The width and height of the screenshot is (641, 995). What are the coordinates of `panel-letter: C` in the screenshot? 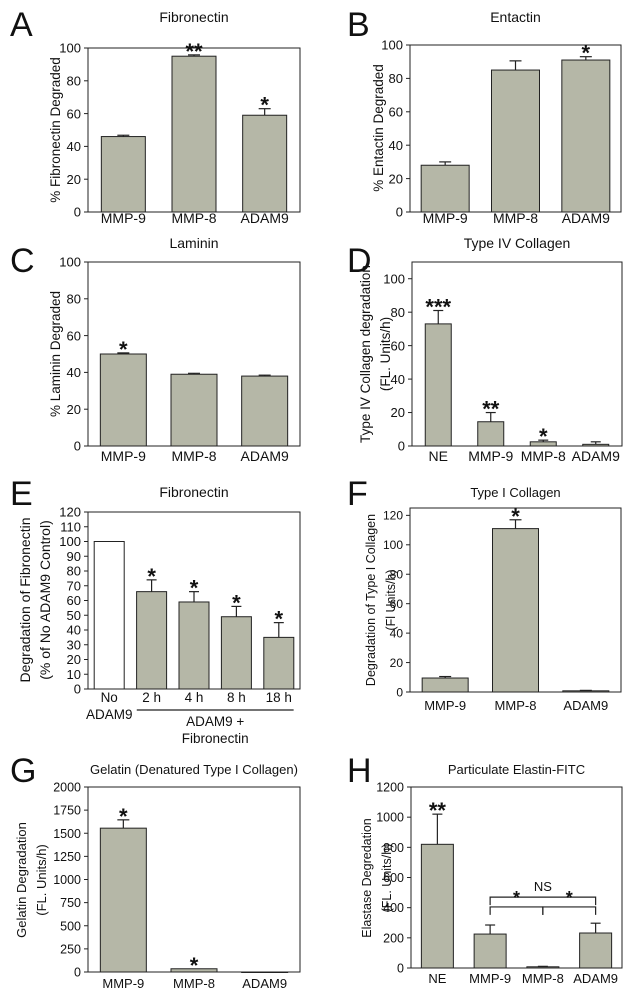 It's located at (22, 261).